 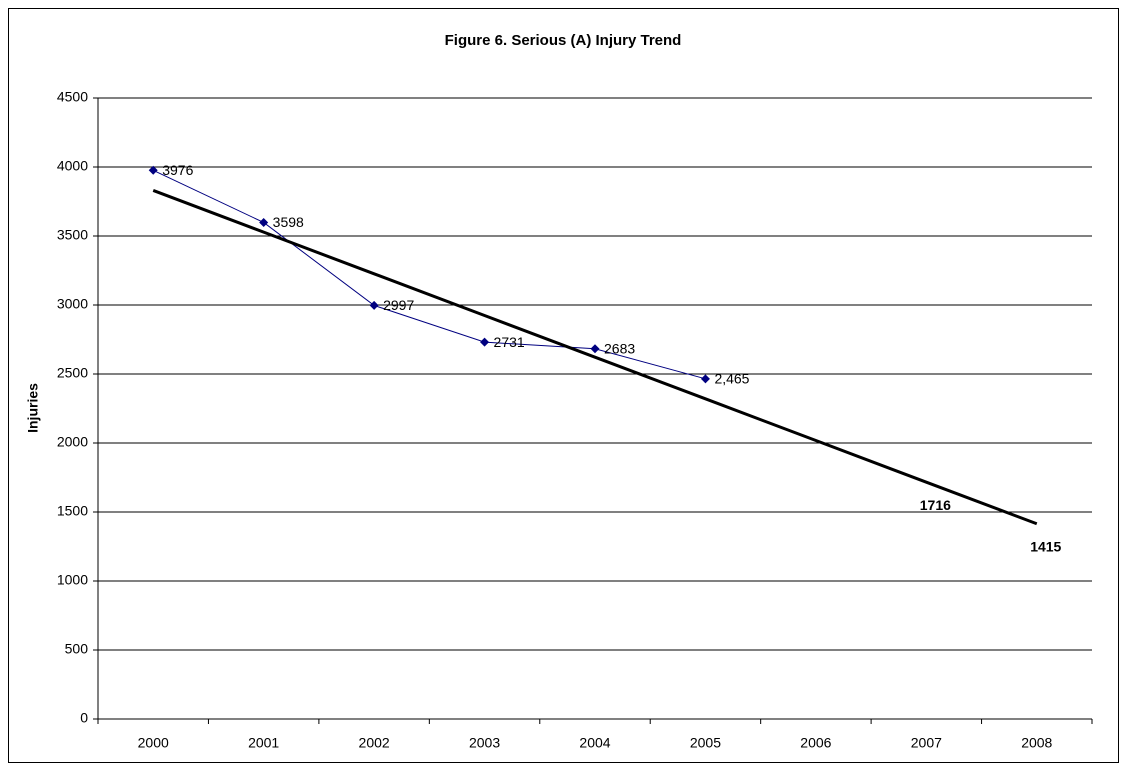 I want to click on y-tick-label: 0, so click(x=84, y=718).